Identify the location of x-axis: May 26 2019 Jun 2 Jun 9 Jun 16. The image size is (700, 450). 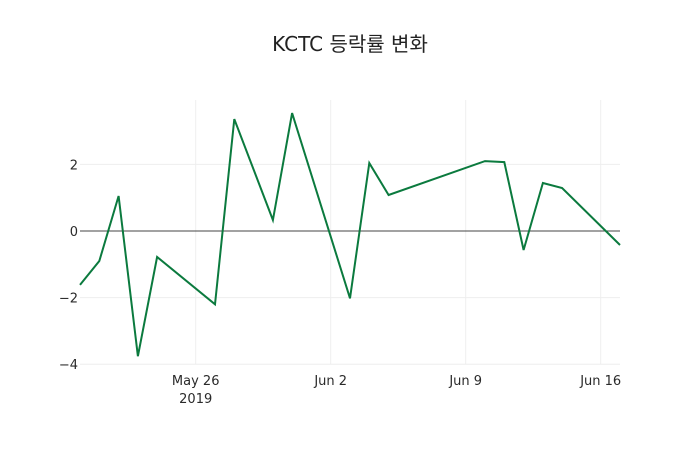
(396, 390).